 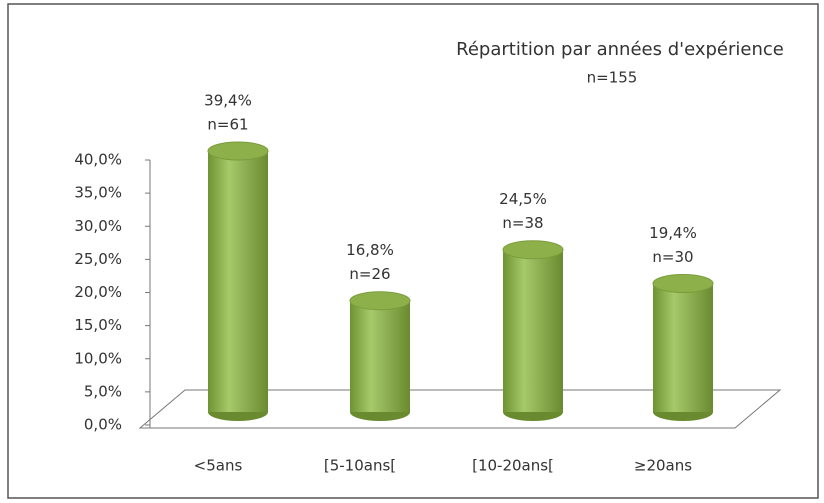 I want to click on y-tick-label: 5,0%, so click(x=103, y=391).